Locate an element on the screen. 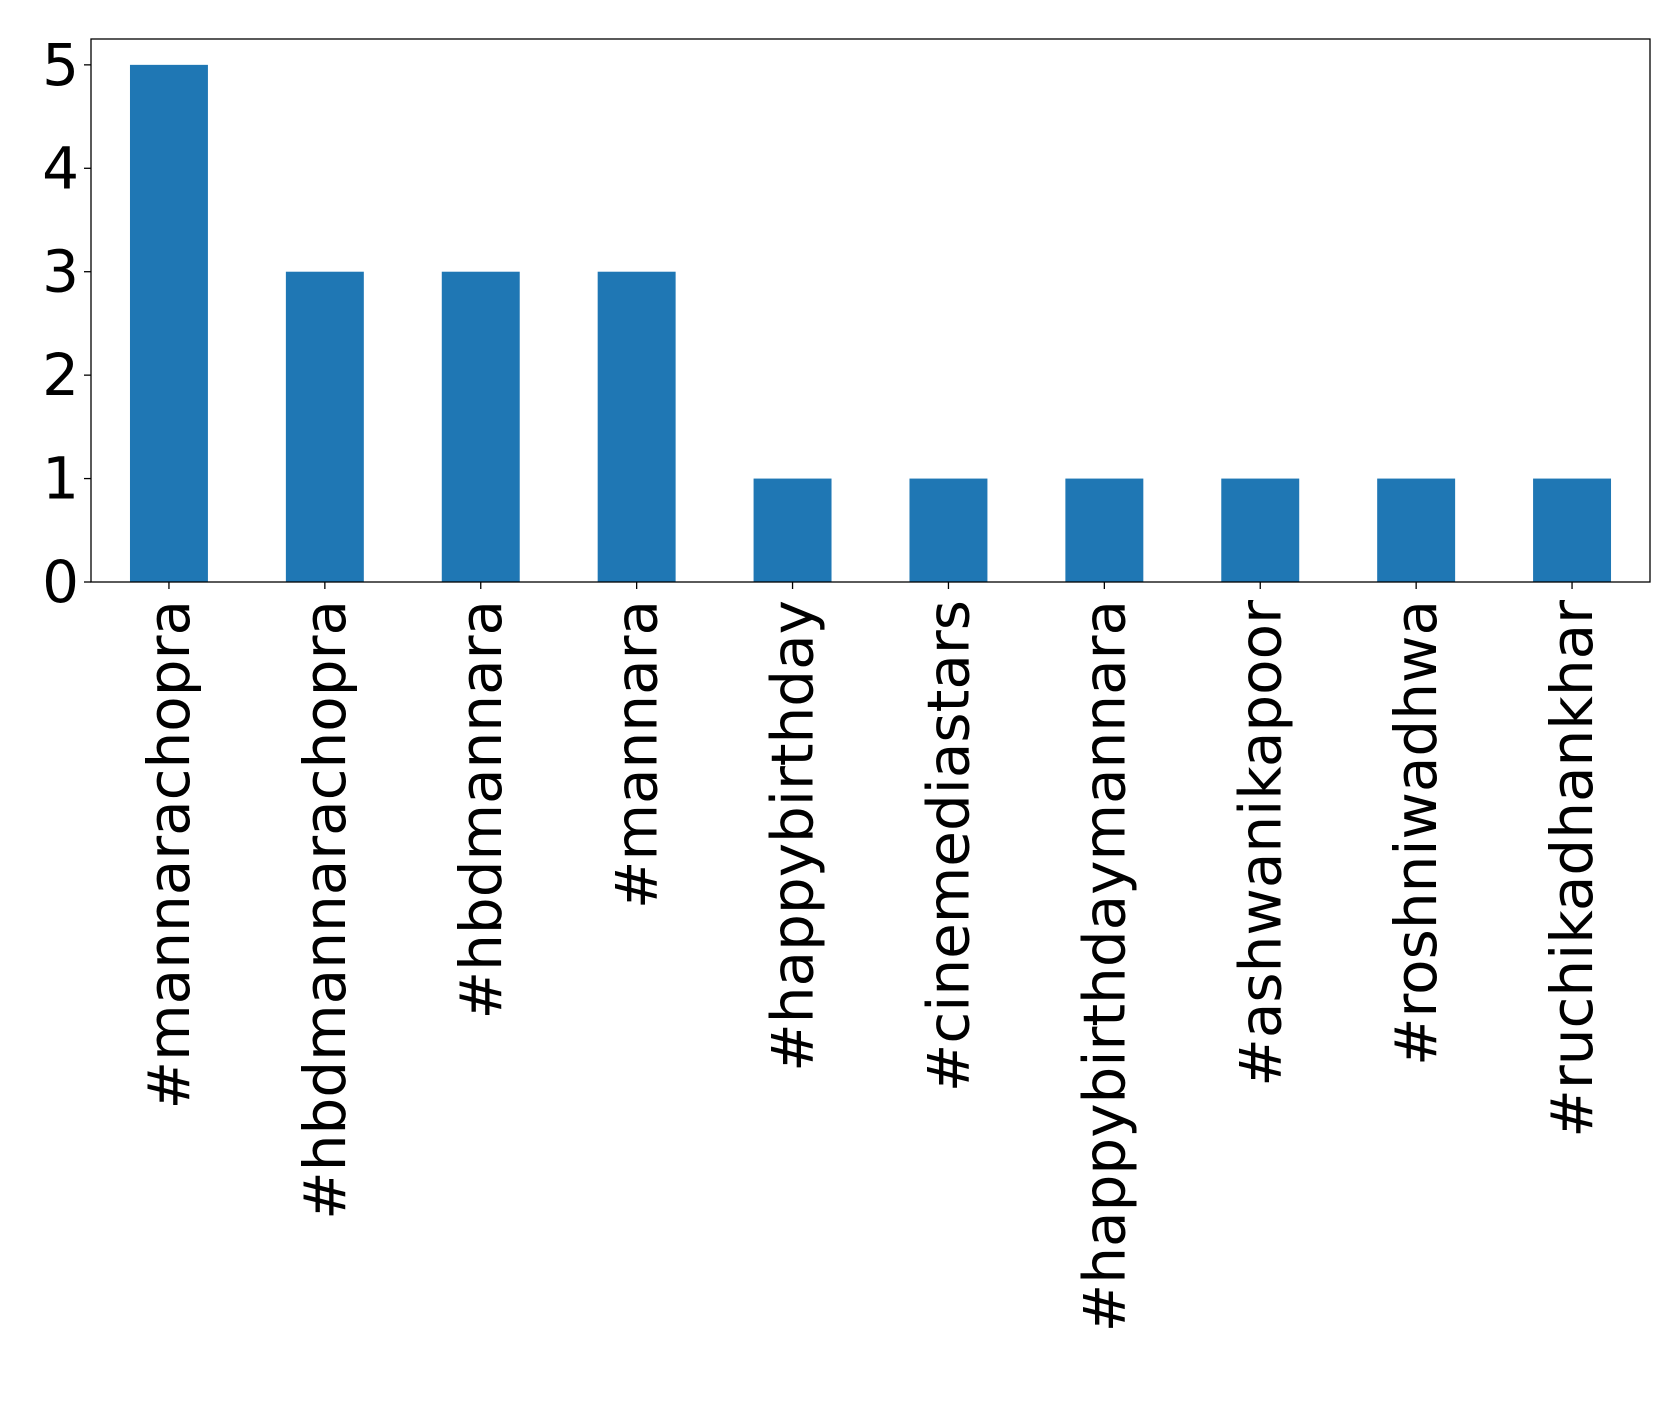  x-tick-label: #cinemediastars is located at coordinates (948, 846).